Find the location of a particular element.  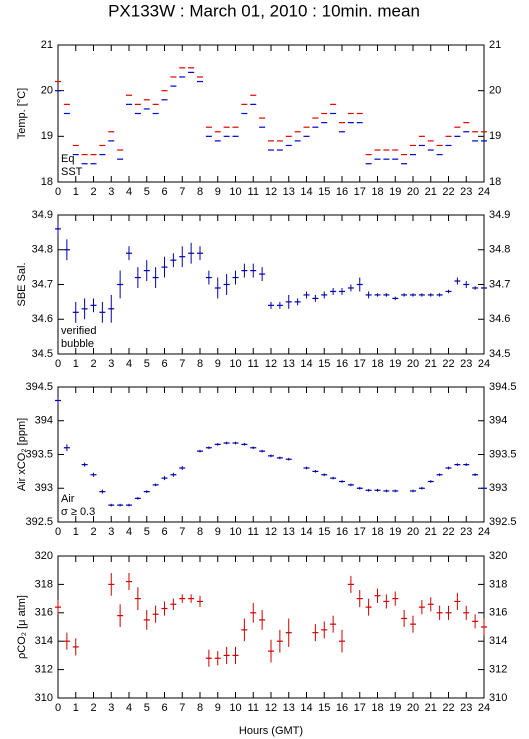

y-axis-label: SBE Sal. is located at coordinates (22, 284).